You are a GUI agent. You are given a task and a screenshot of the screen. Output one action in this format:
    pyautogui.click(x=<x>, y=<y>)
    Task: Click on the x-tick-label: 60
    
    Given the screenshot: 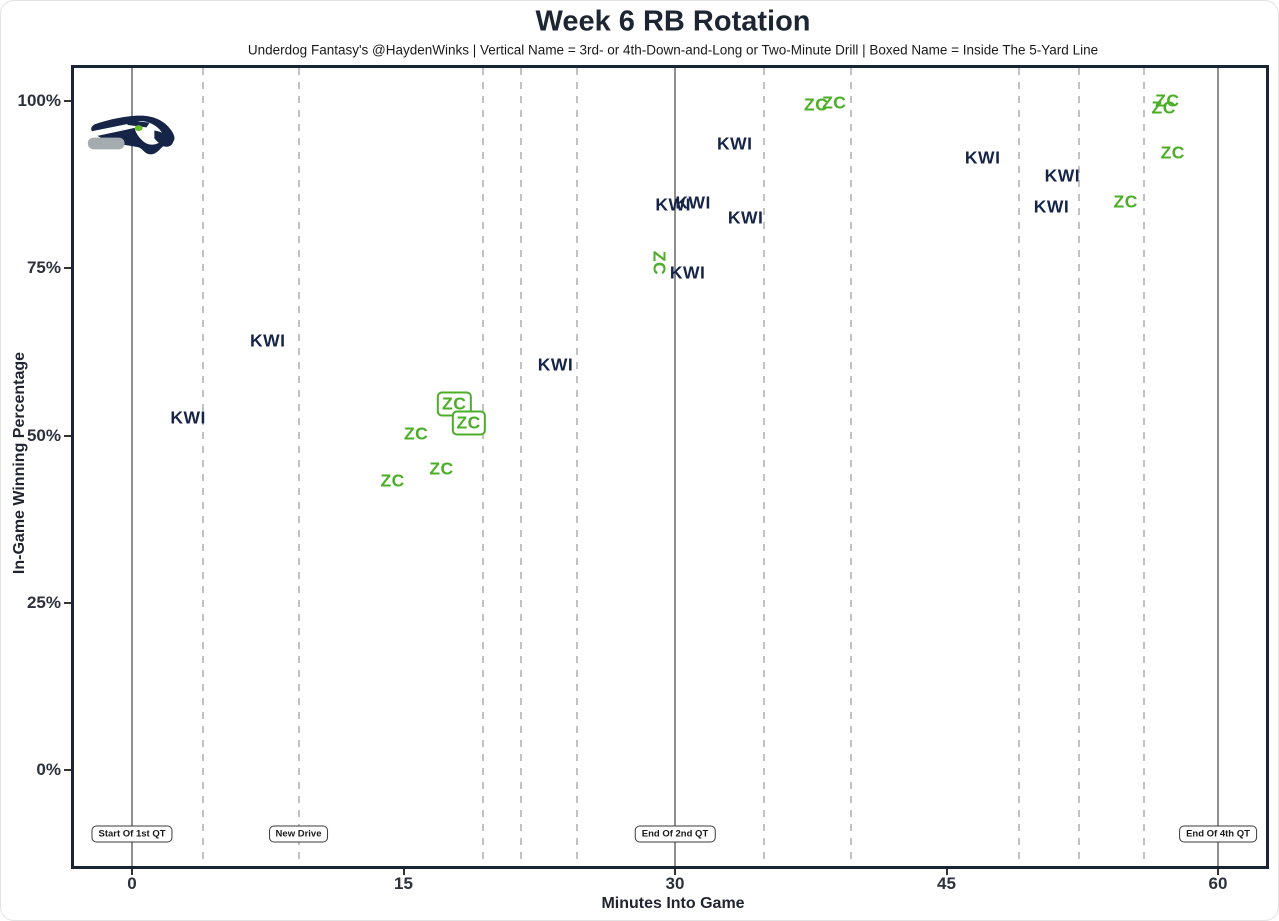 What is the action you would take?
    pyautogui.click(x=1218, y=883)
    